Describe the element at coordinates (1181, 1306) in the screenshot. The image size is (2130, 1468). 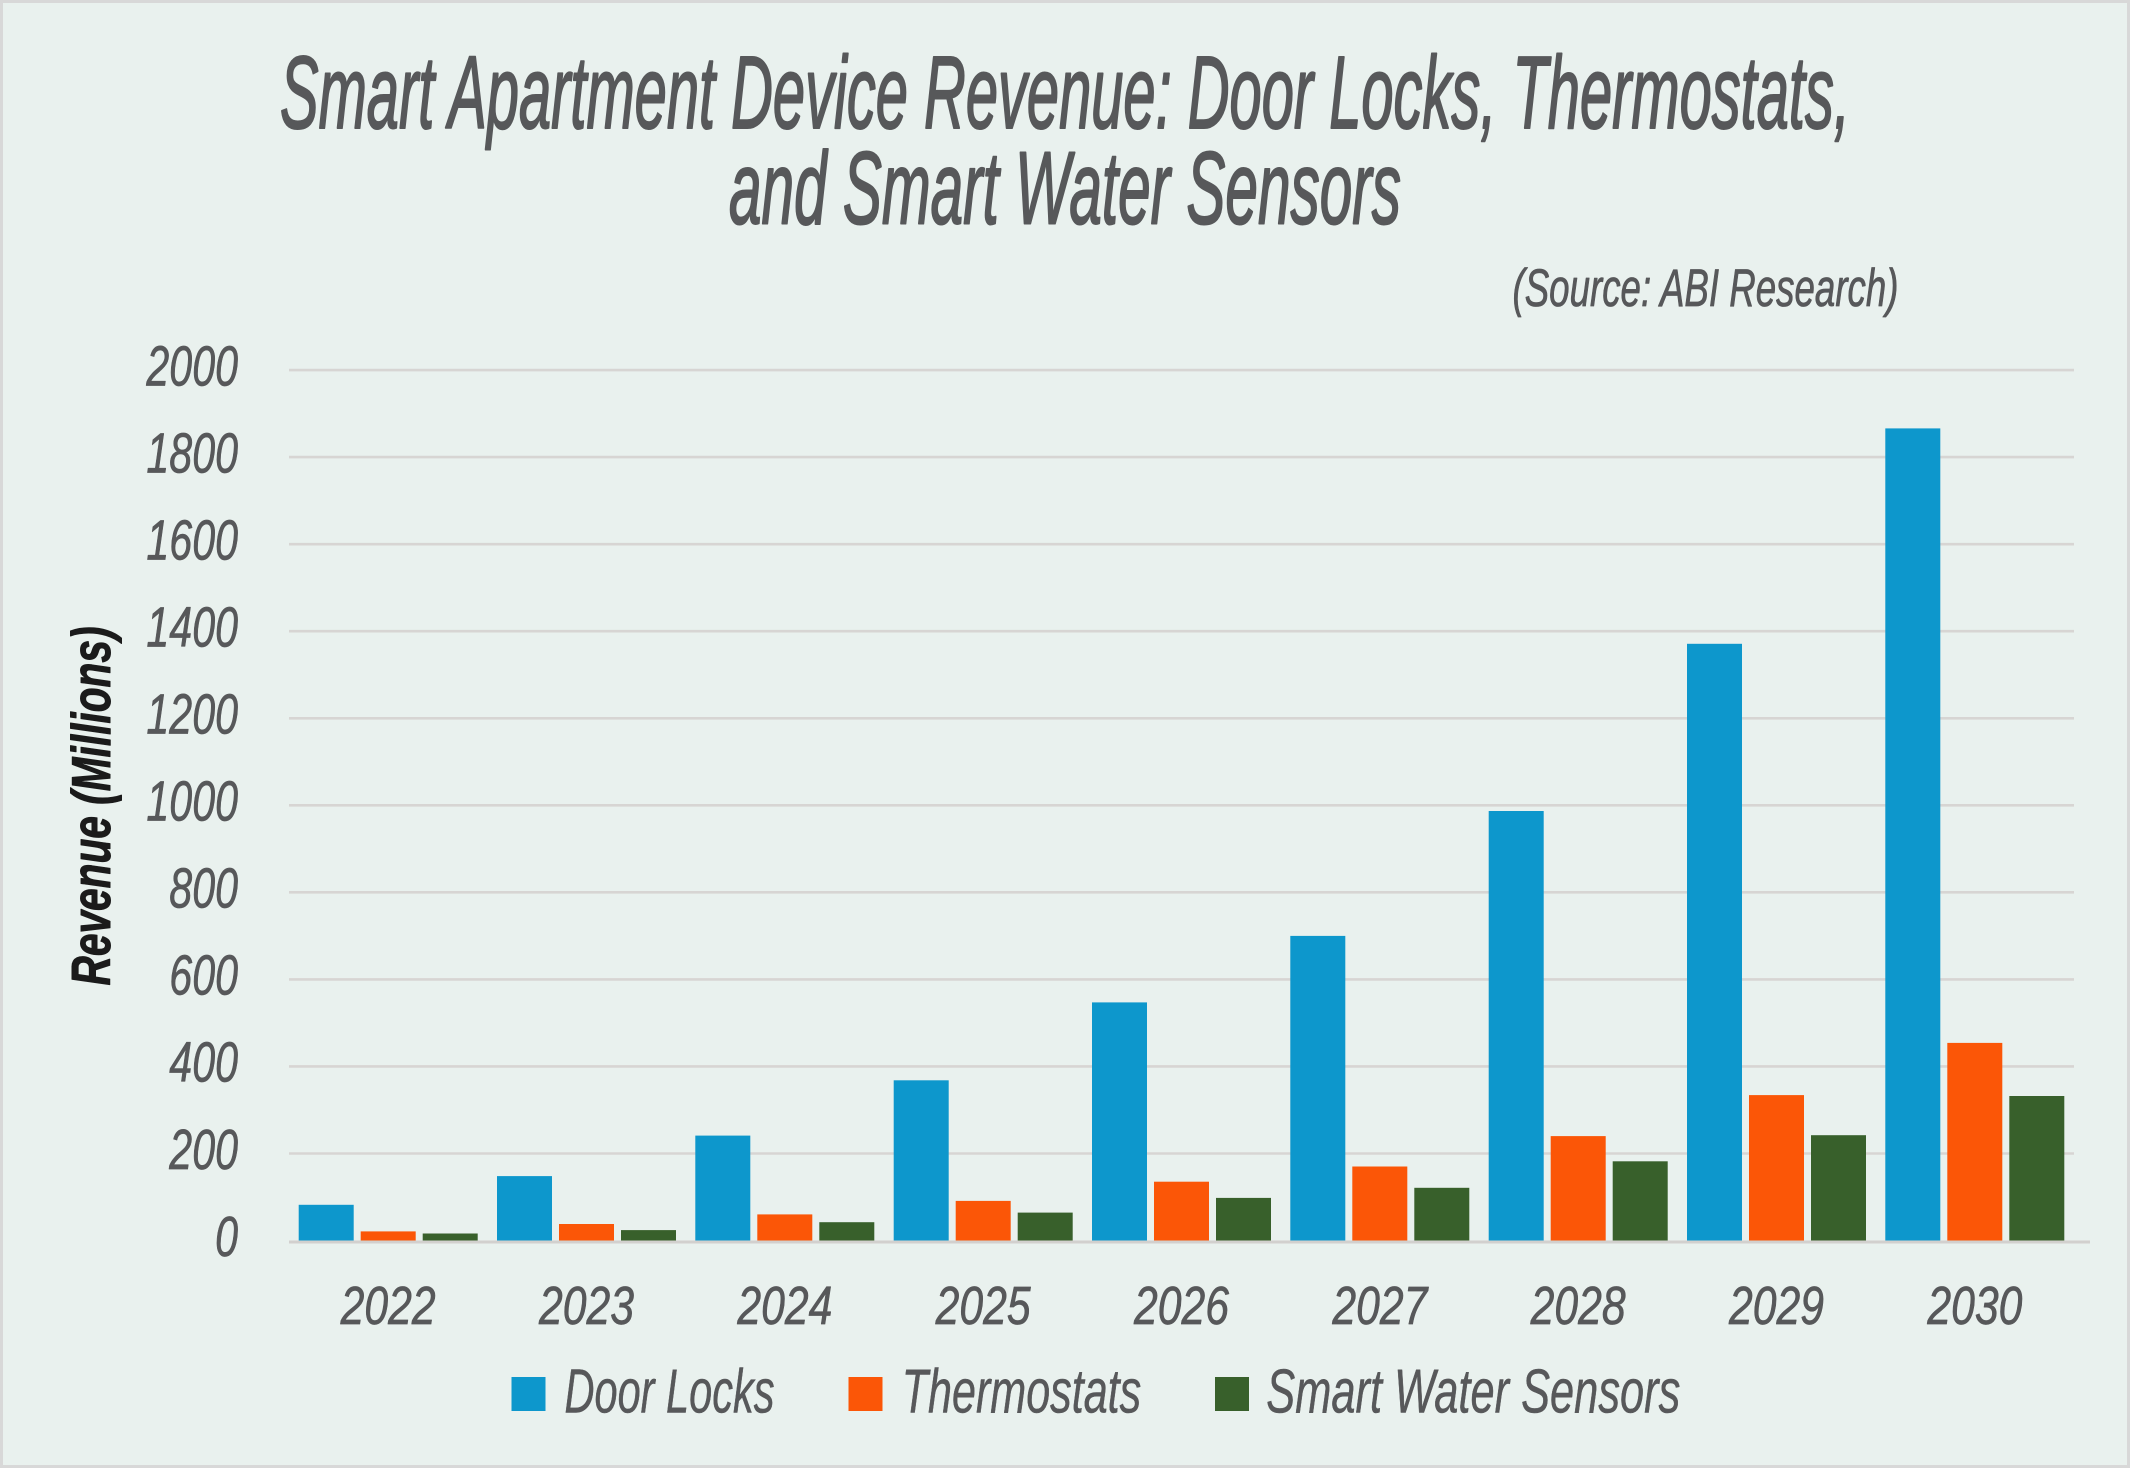
I see `svg-text: 2026` at that location.